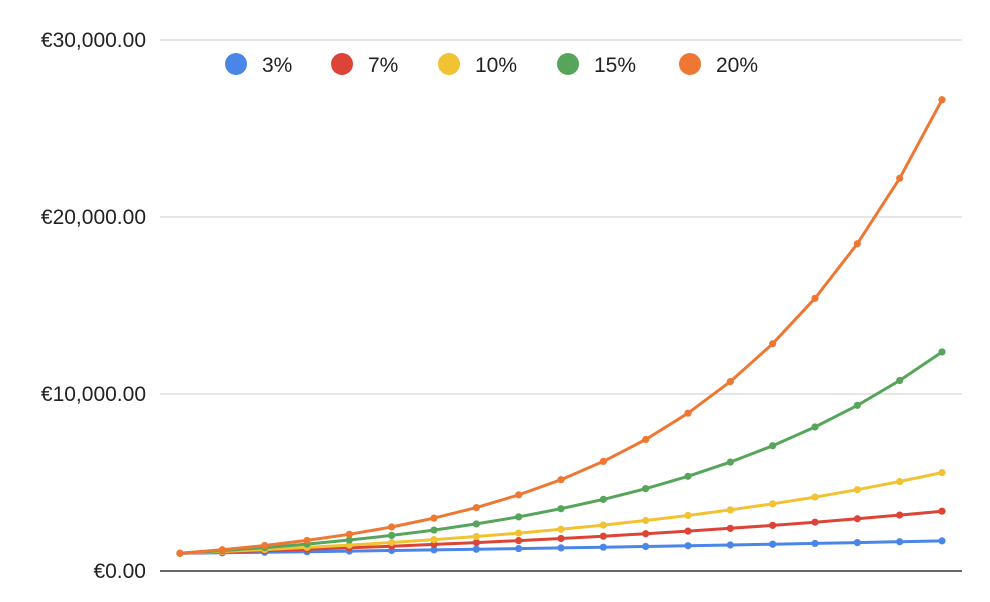 The height and width of the screenshot is (602, 990). I want to click on legend-item: 20%, so click(718, 65).